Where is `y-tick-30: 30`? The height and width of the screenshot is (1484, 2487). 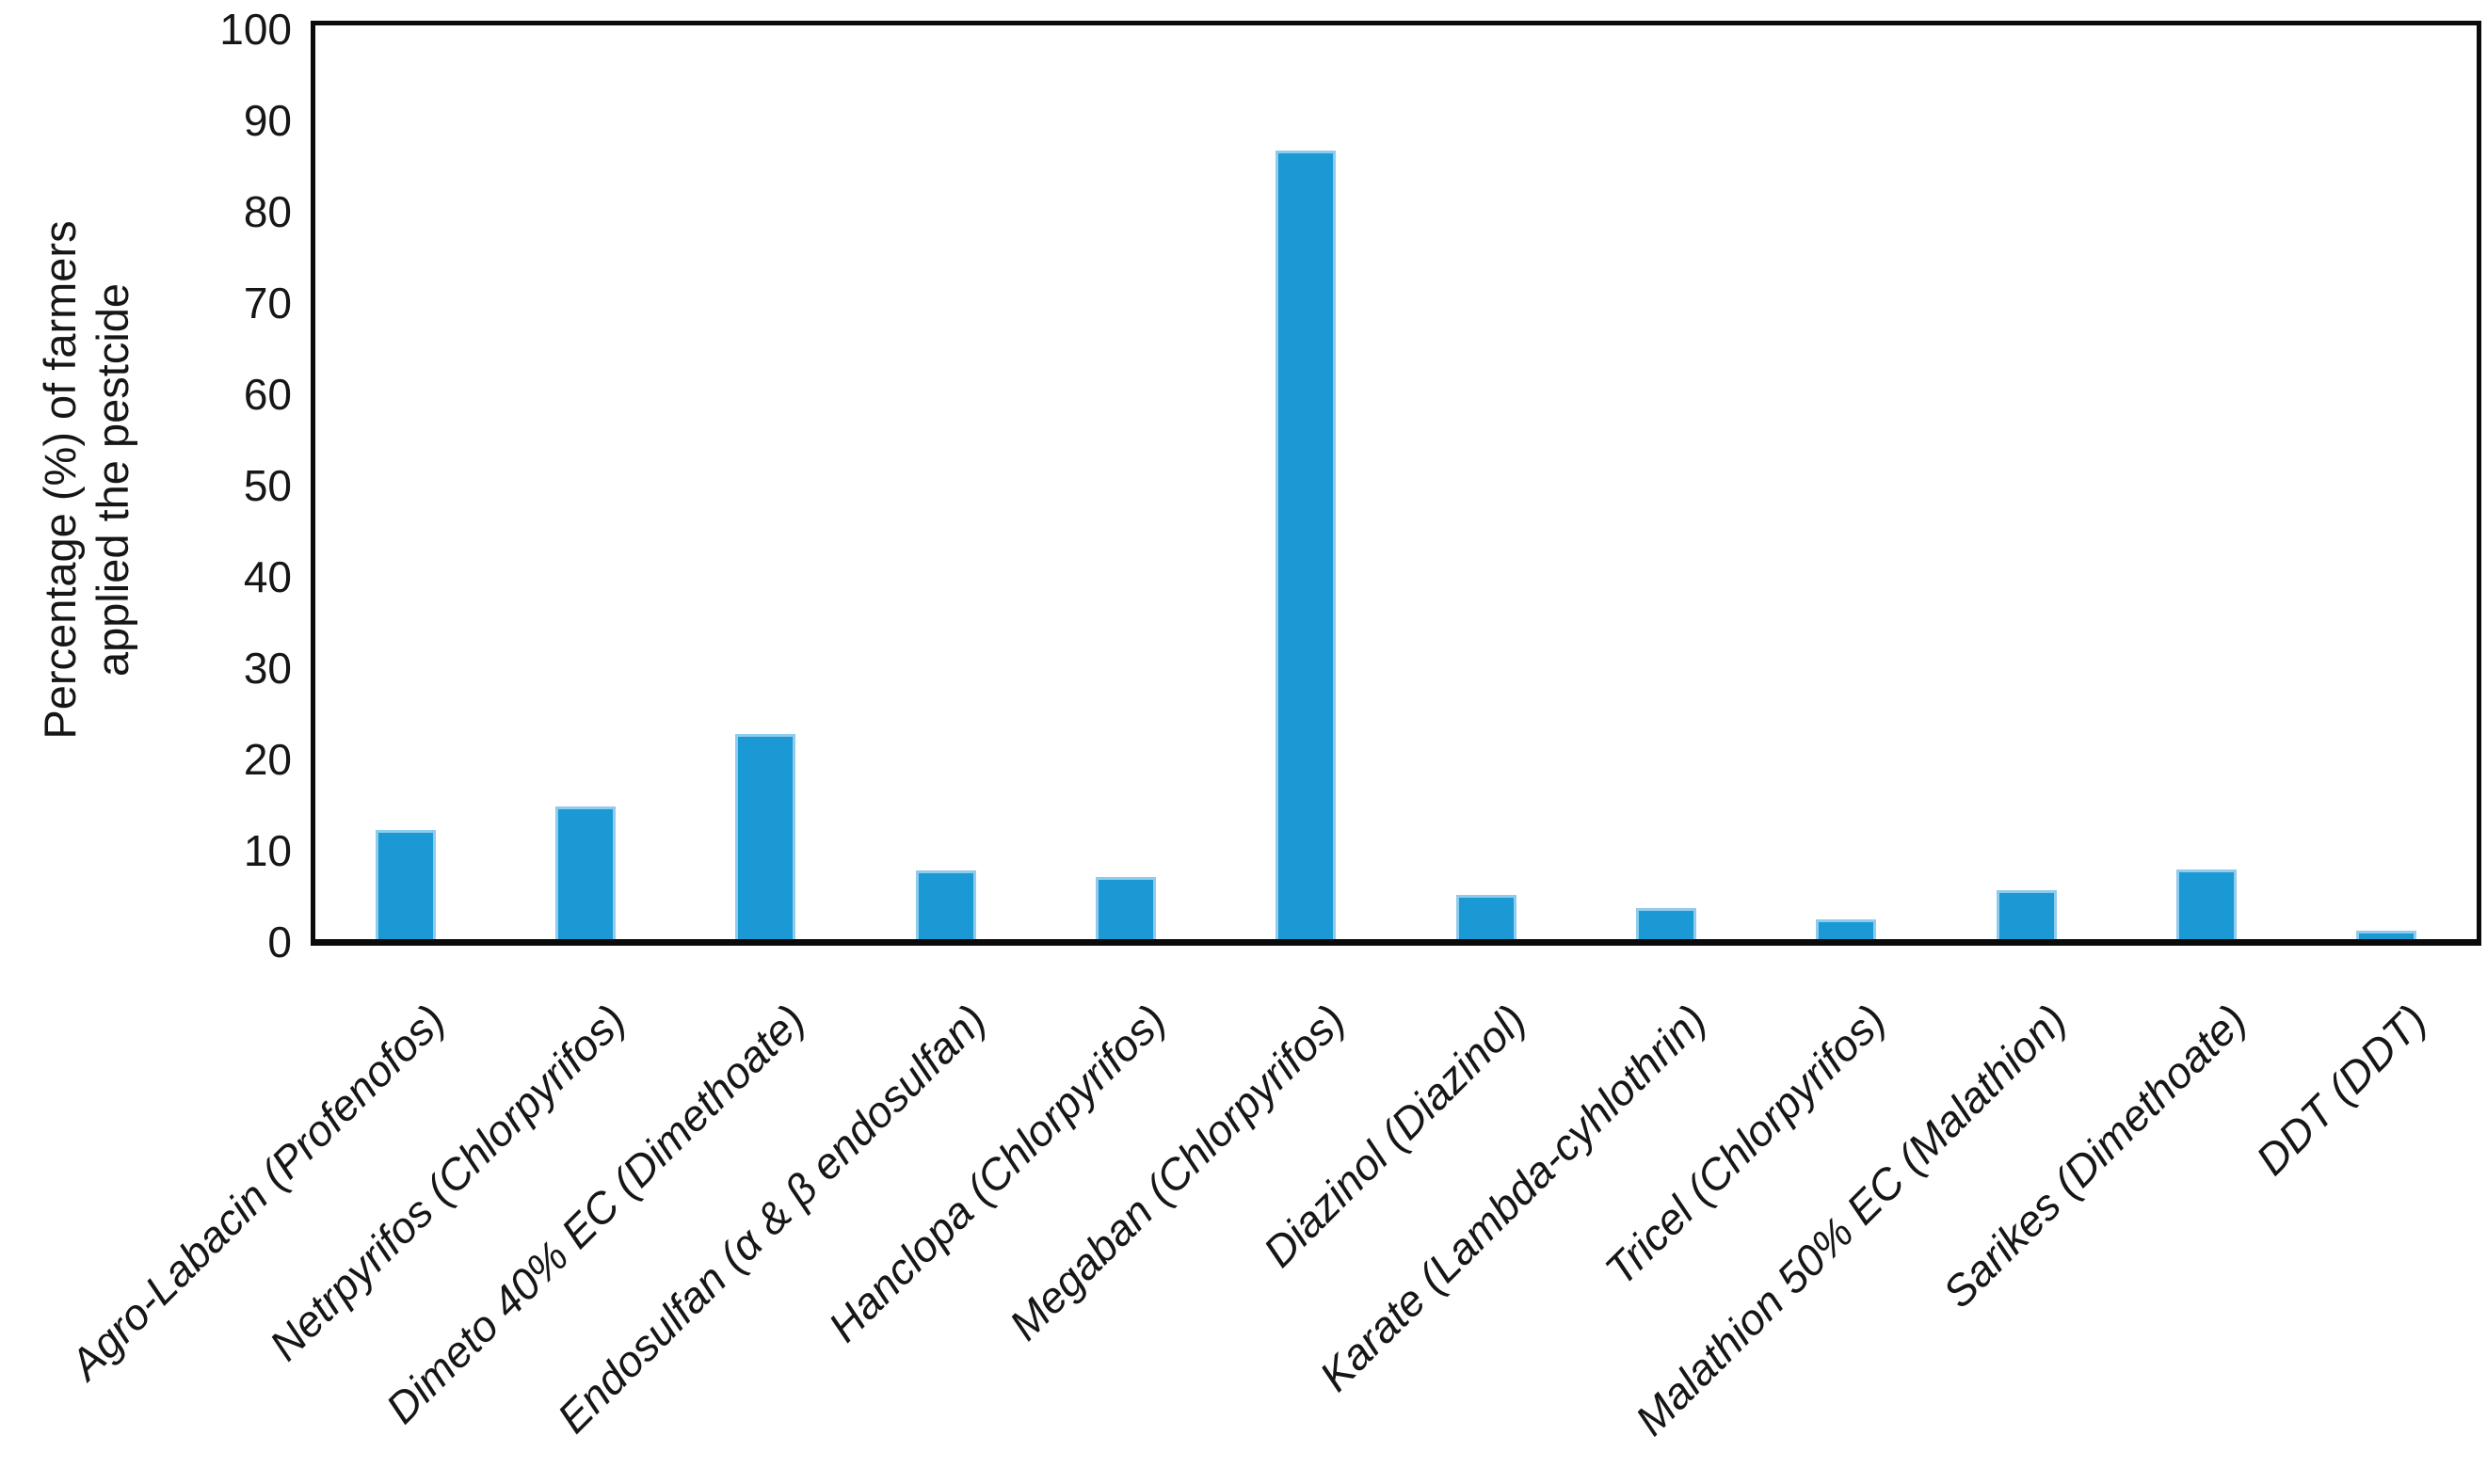 y-tick-30: 30 is located at coordinates (267, 668).